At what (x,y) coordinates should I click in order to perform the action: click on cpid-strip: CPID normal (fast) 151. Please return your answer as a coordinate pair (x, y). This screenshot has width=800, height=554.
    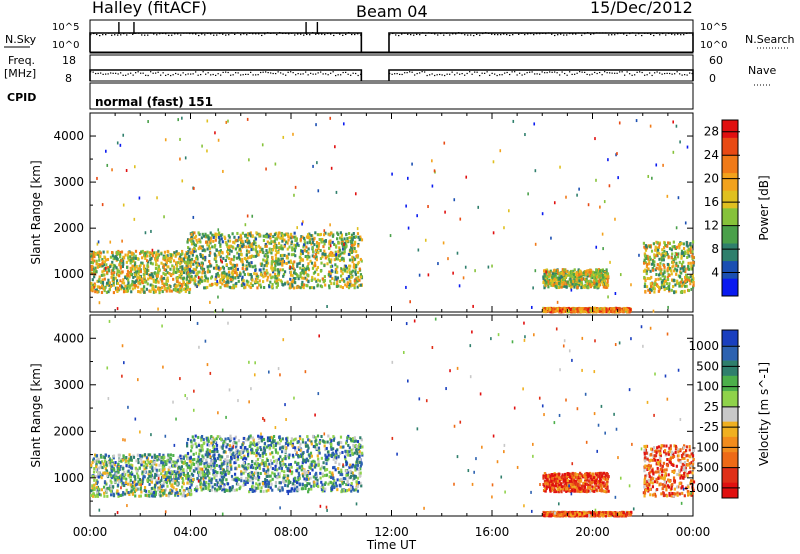
    Looking at the image, I should click on (350, 96).